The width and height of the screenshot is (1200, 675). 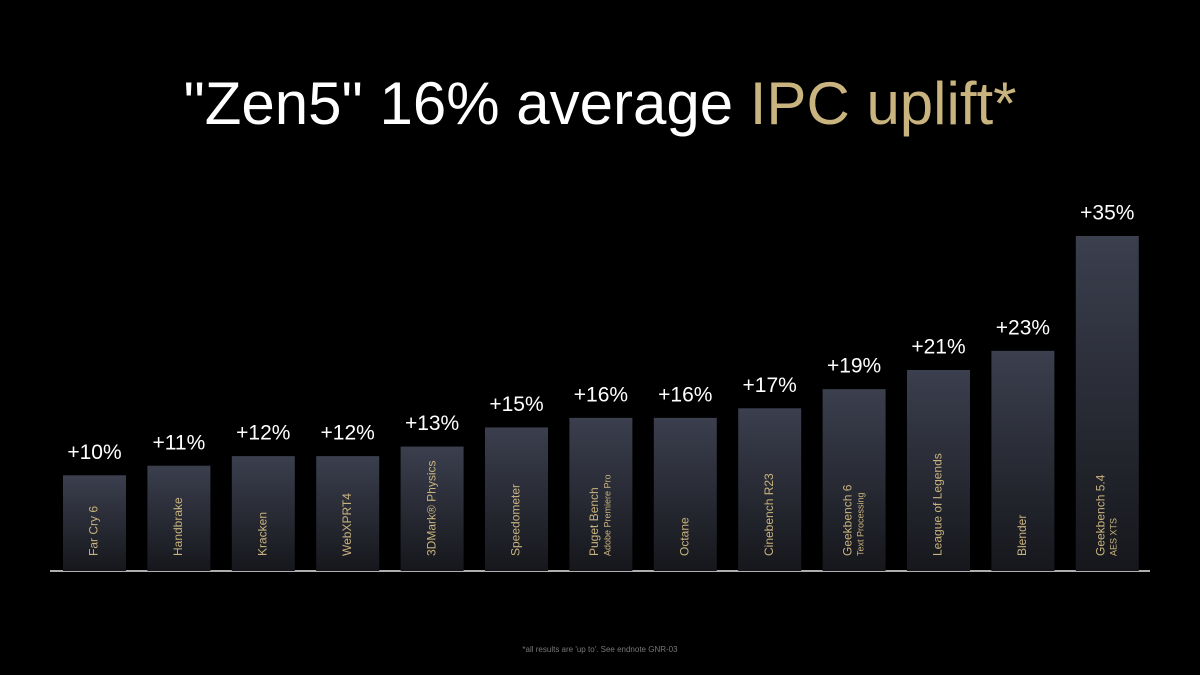 I want to click on category-sublabel: Text Processing, so click(x=860, y=524).